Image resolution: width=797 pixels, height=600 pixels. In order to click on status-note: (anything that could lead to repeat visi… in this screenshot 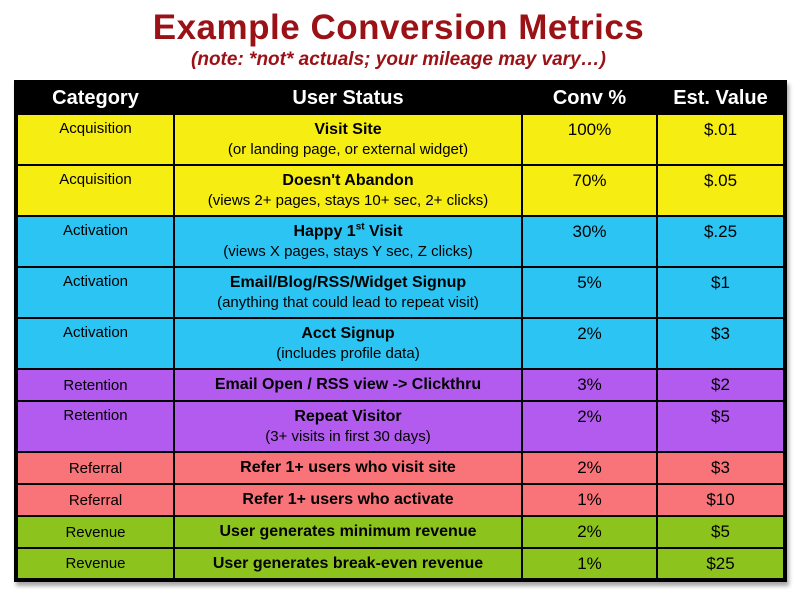, I will do `click(348, 302)`.